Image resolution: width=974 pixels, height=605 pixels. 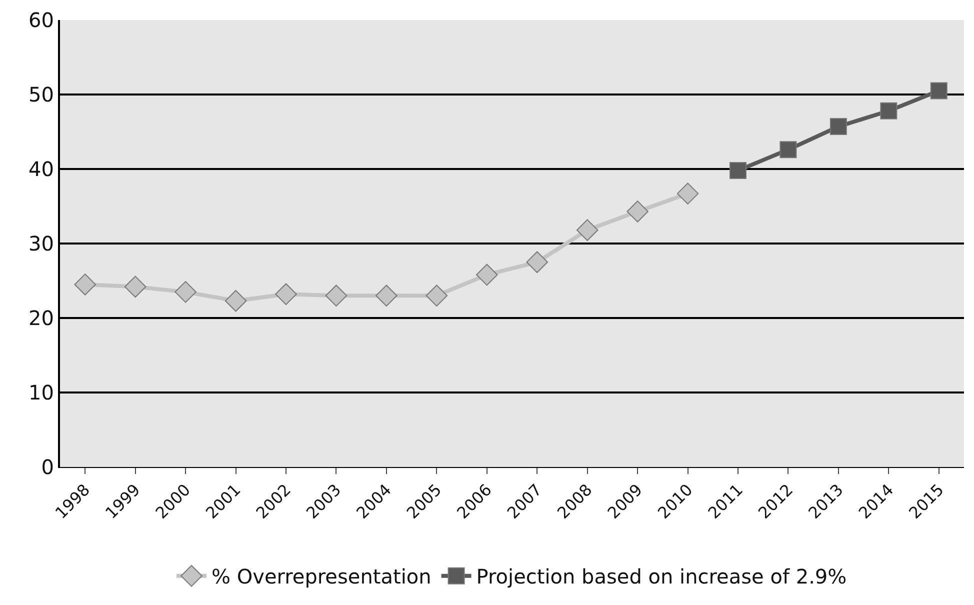 What do you see at coordinates (41, 94) in the screenshot?
I see `y-tick-label: 50` at bounding box center [41, 94].